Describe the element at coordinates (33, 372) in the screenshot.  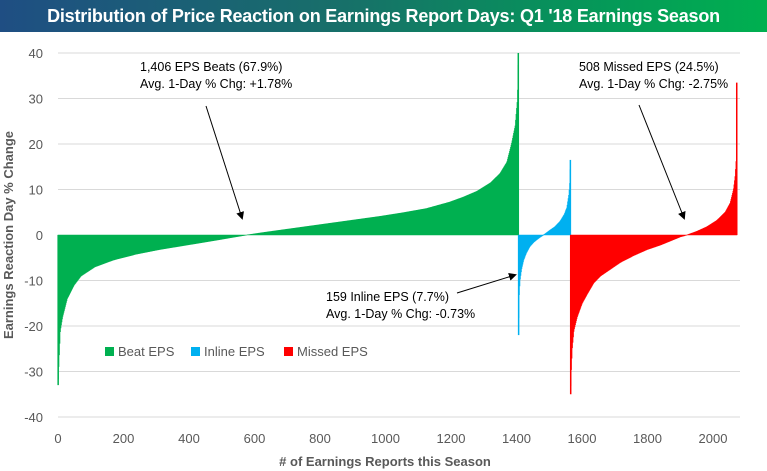
I see `y-tick-label: -30` at that location.